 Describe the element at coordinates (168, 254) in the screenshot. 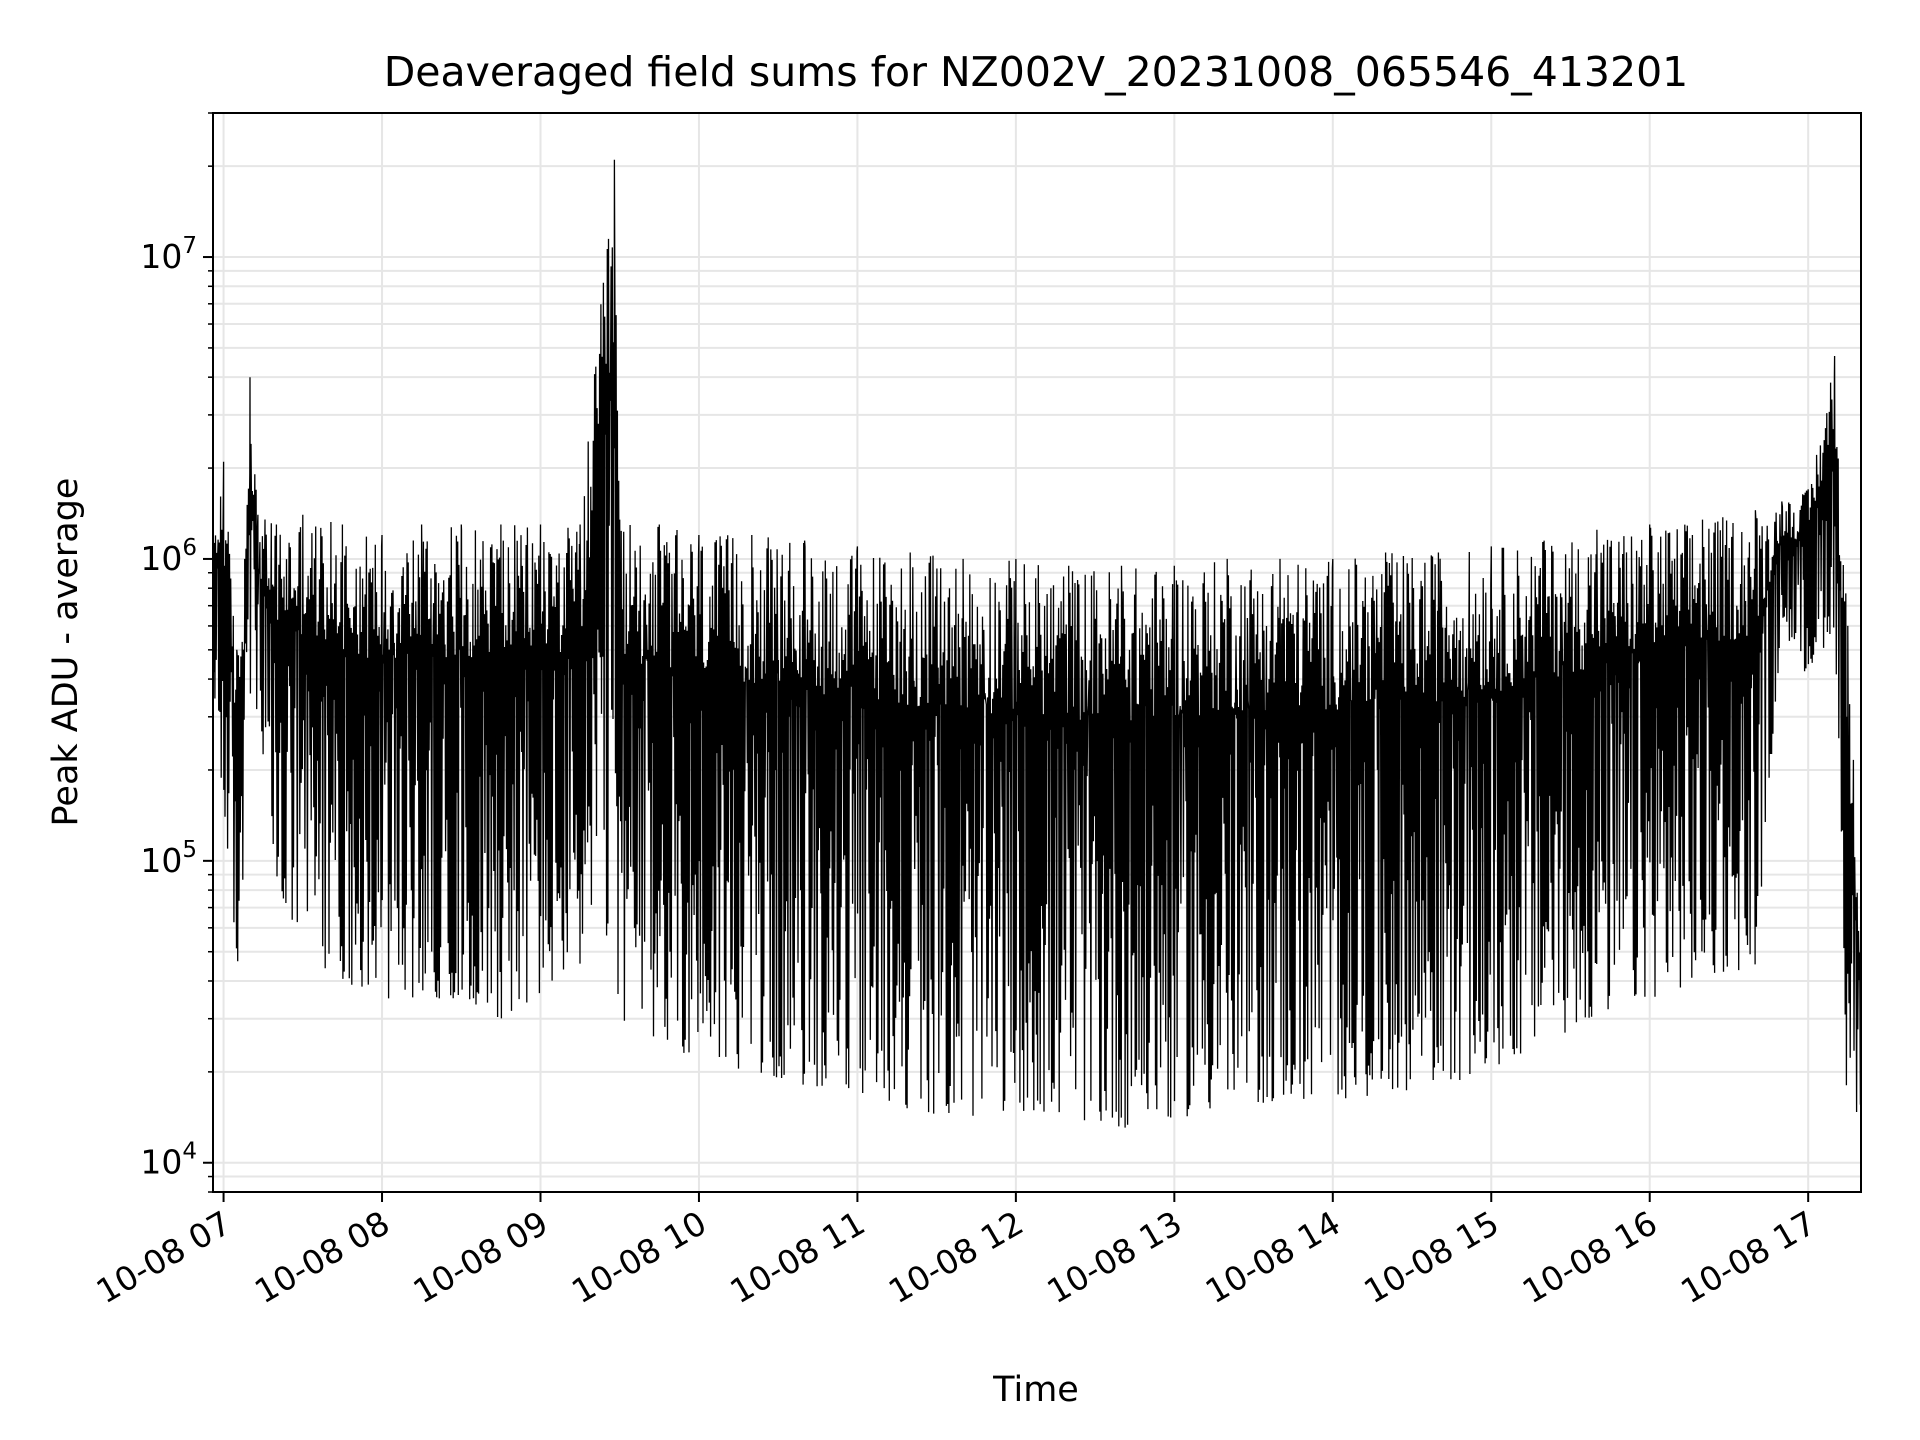

I see `y-tick-label: 107` at that location.